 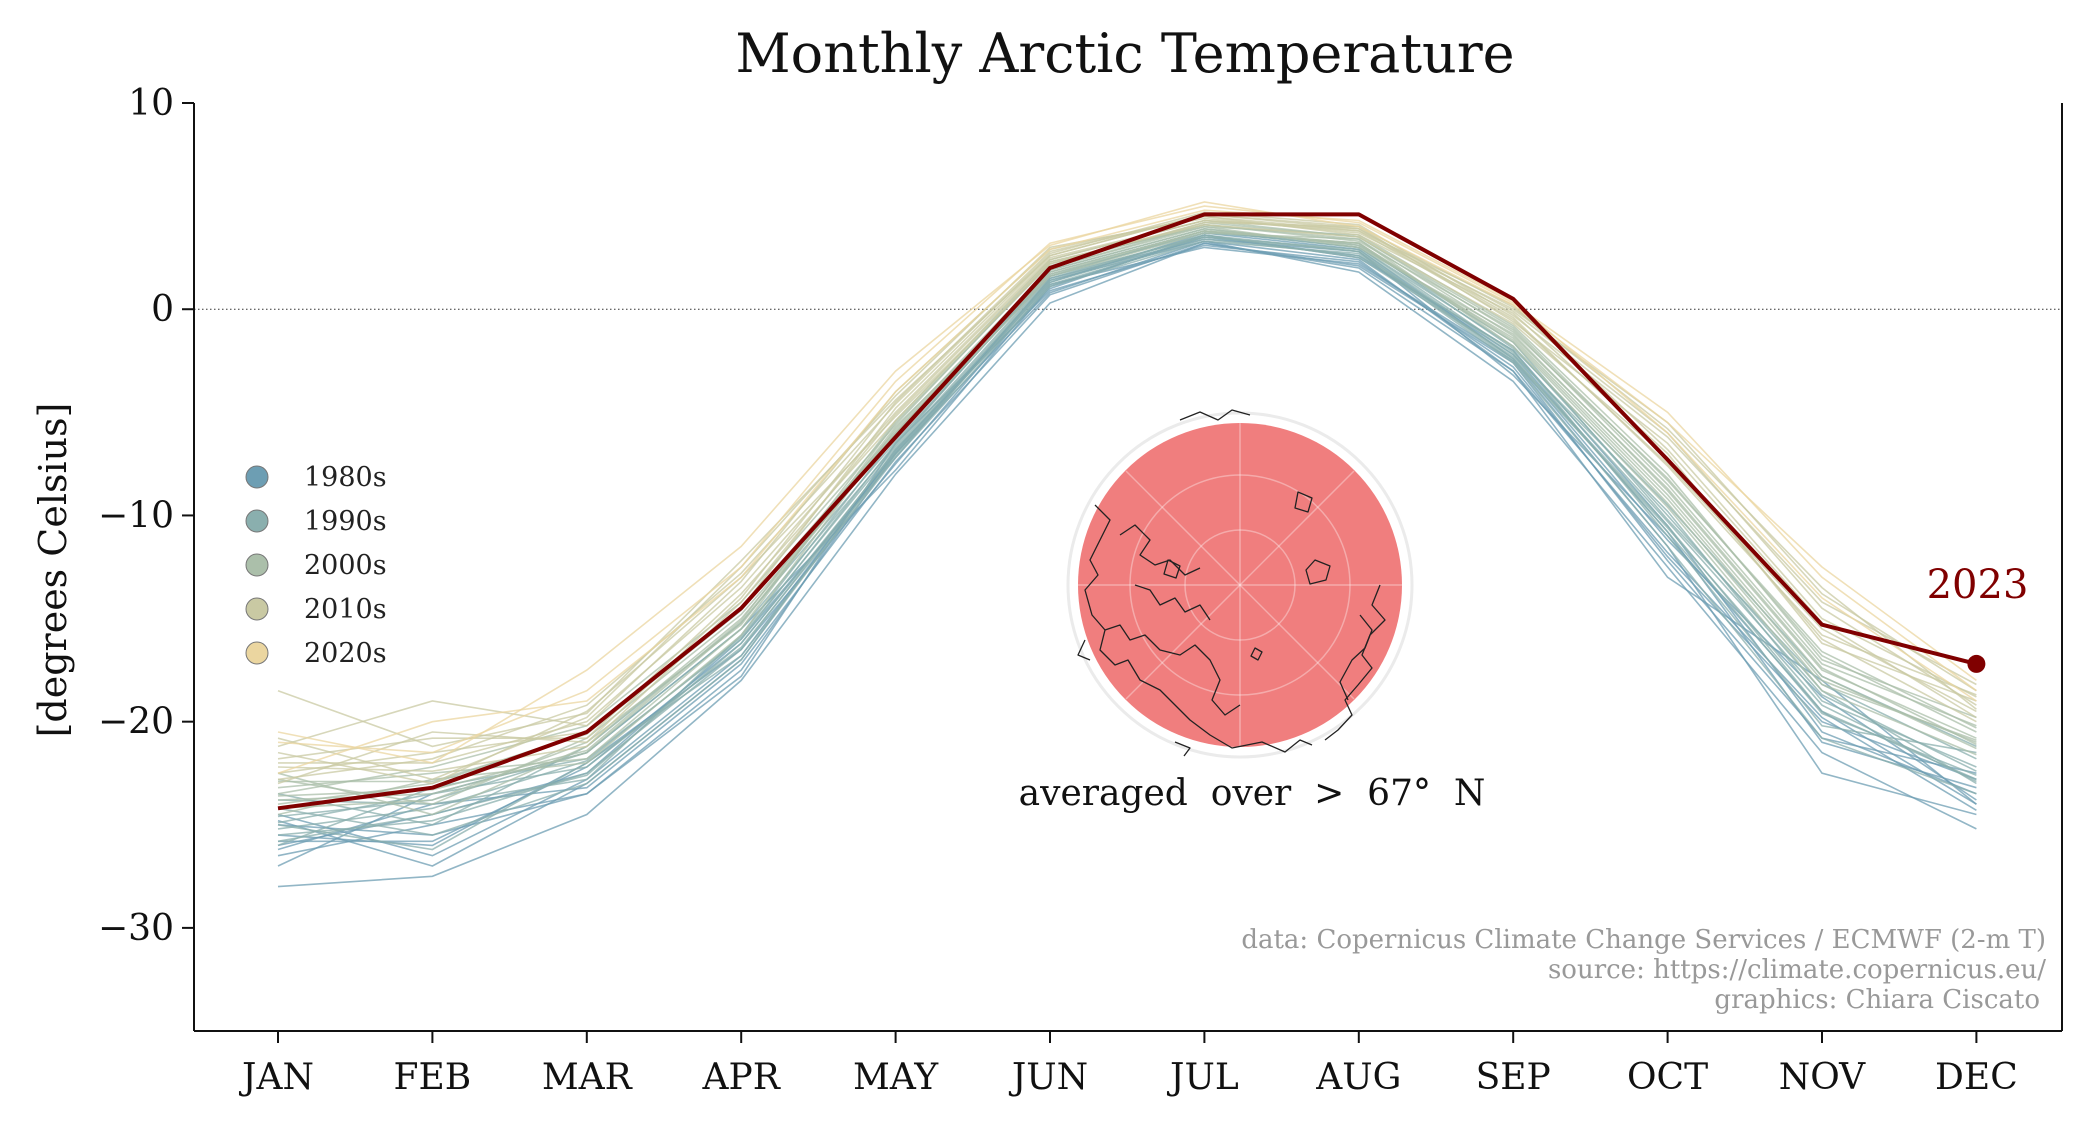 What do you see at coordinates (1976, 663) in the screenshot?
I see `end-point-2023` at bounding box center [1976, 663].